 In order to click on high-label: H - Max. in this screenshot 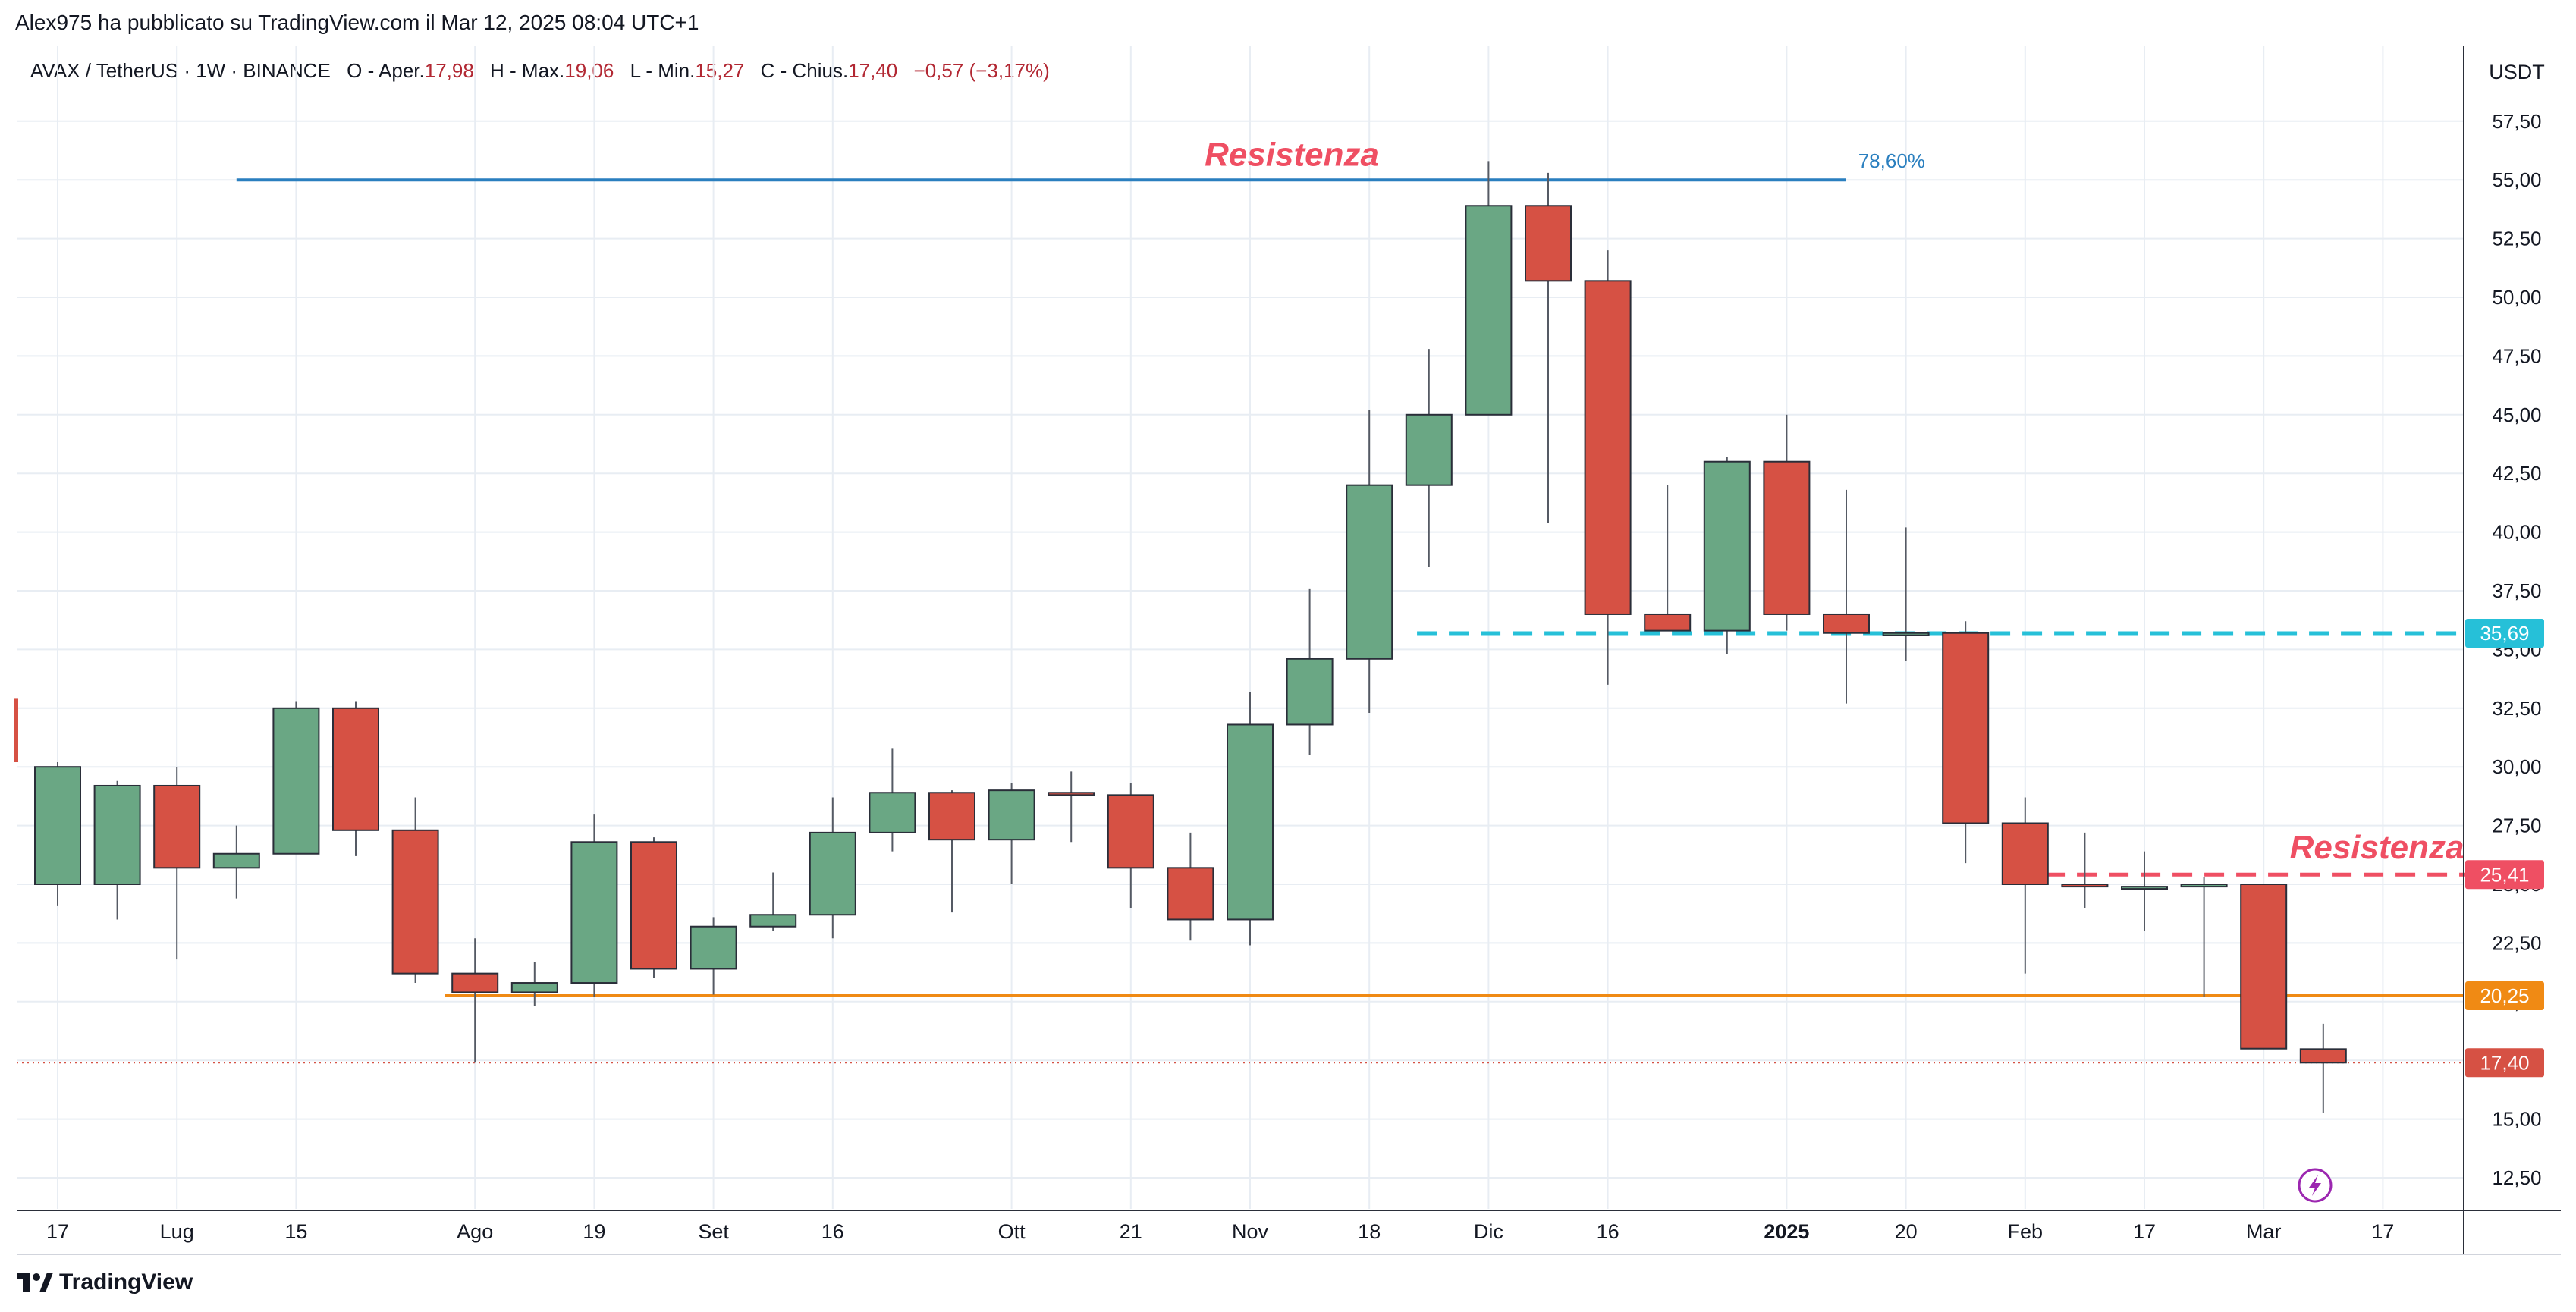, I will do `click(527, 70)`.